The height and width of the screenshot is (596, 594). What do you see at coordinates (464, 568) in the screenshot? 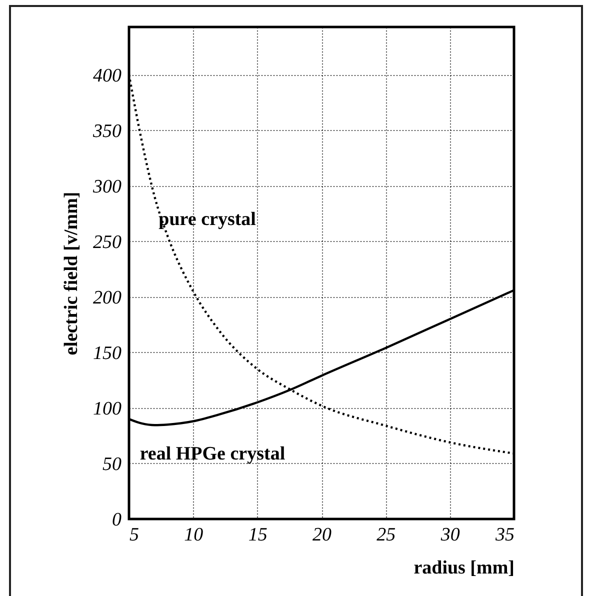
I see `x-axis-title: radius [mm]` at bounding box center [464, 568].